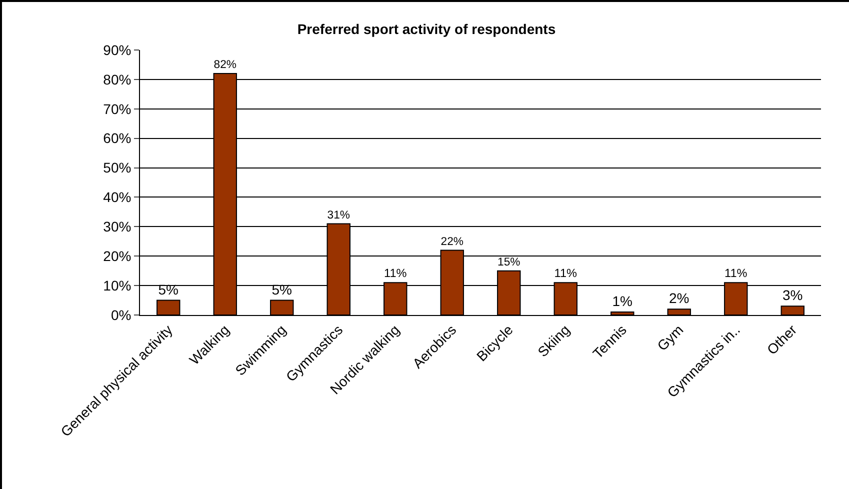 This screenshot has height=489, width=849. What do you see at coordinates (338, 215) in the screenshot?
I see `data-label: 31%` at bounding box center [338, 215].